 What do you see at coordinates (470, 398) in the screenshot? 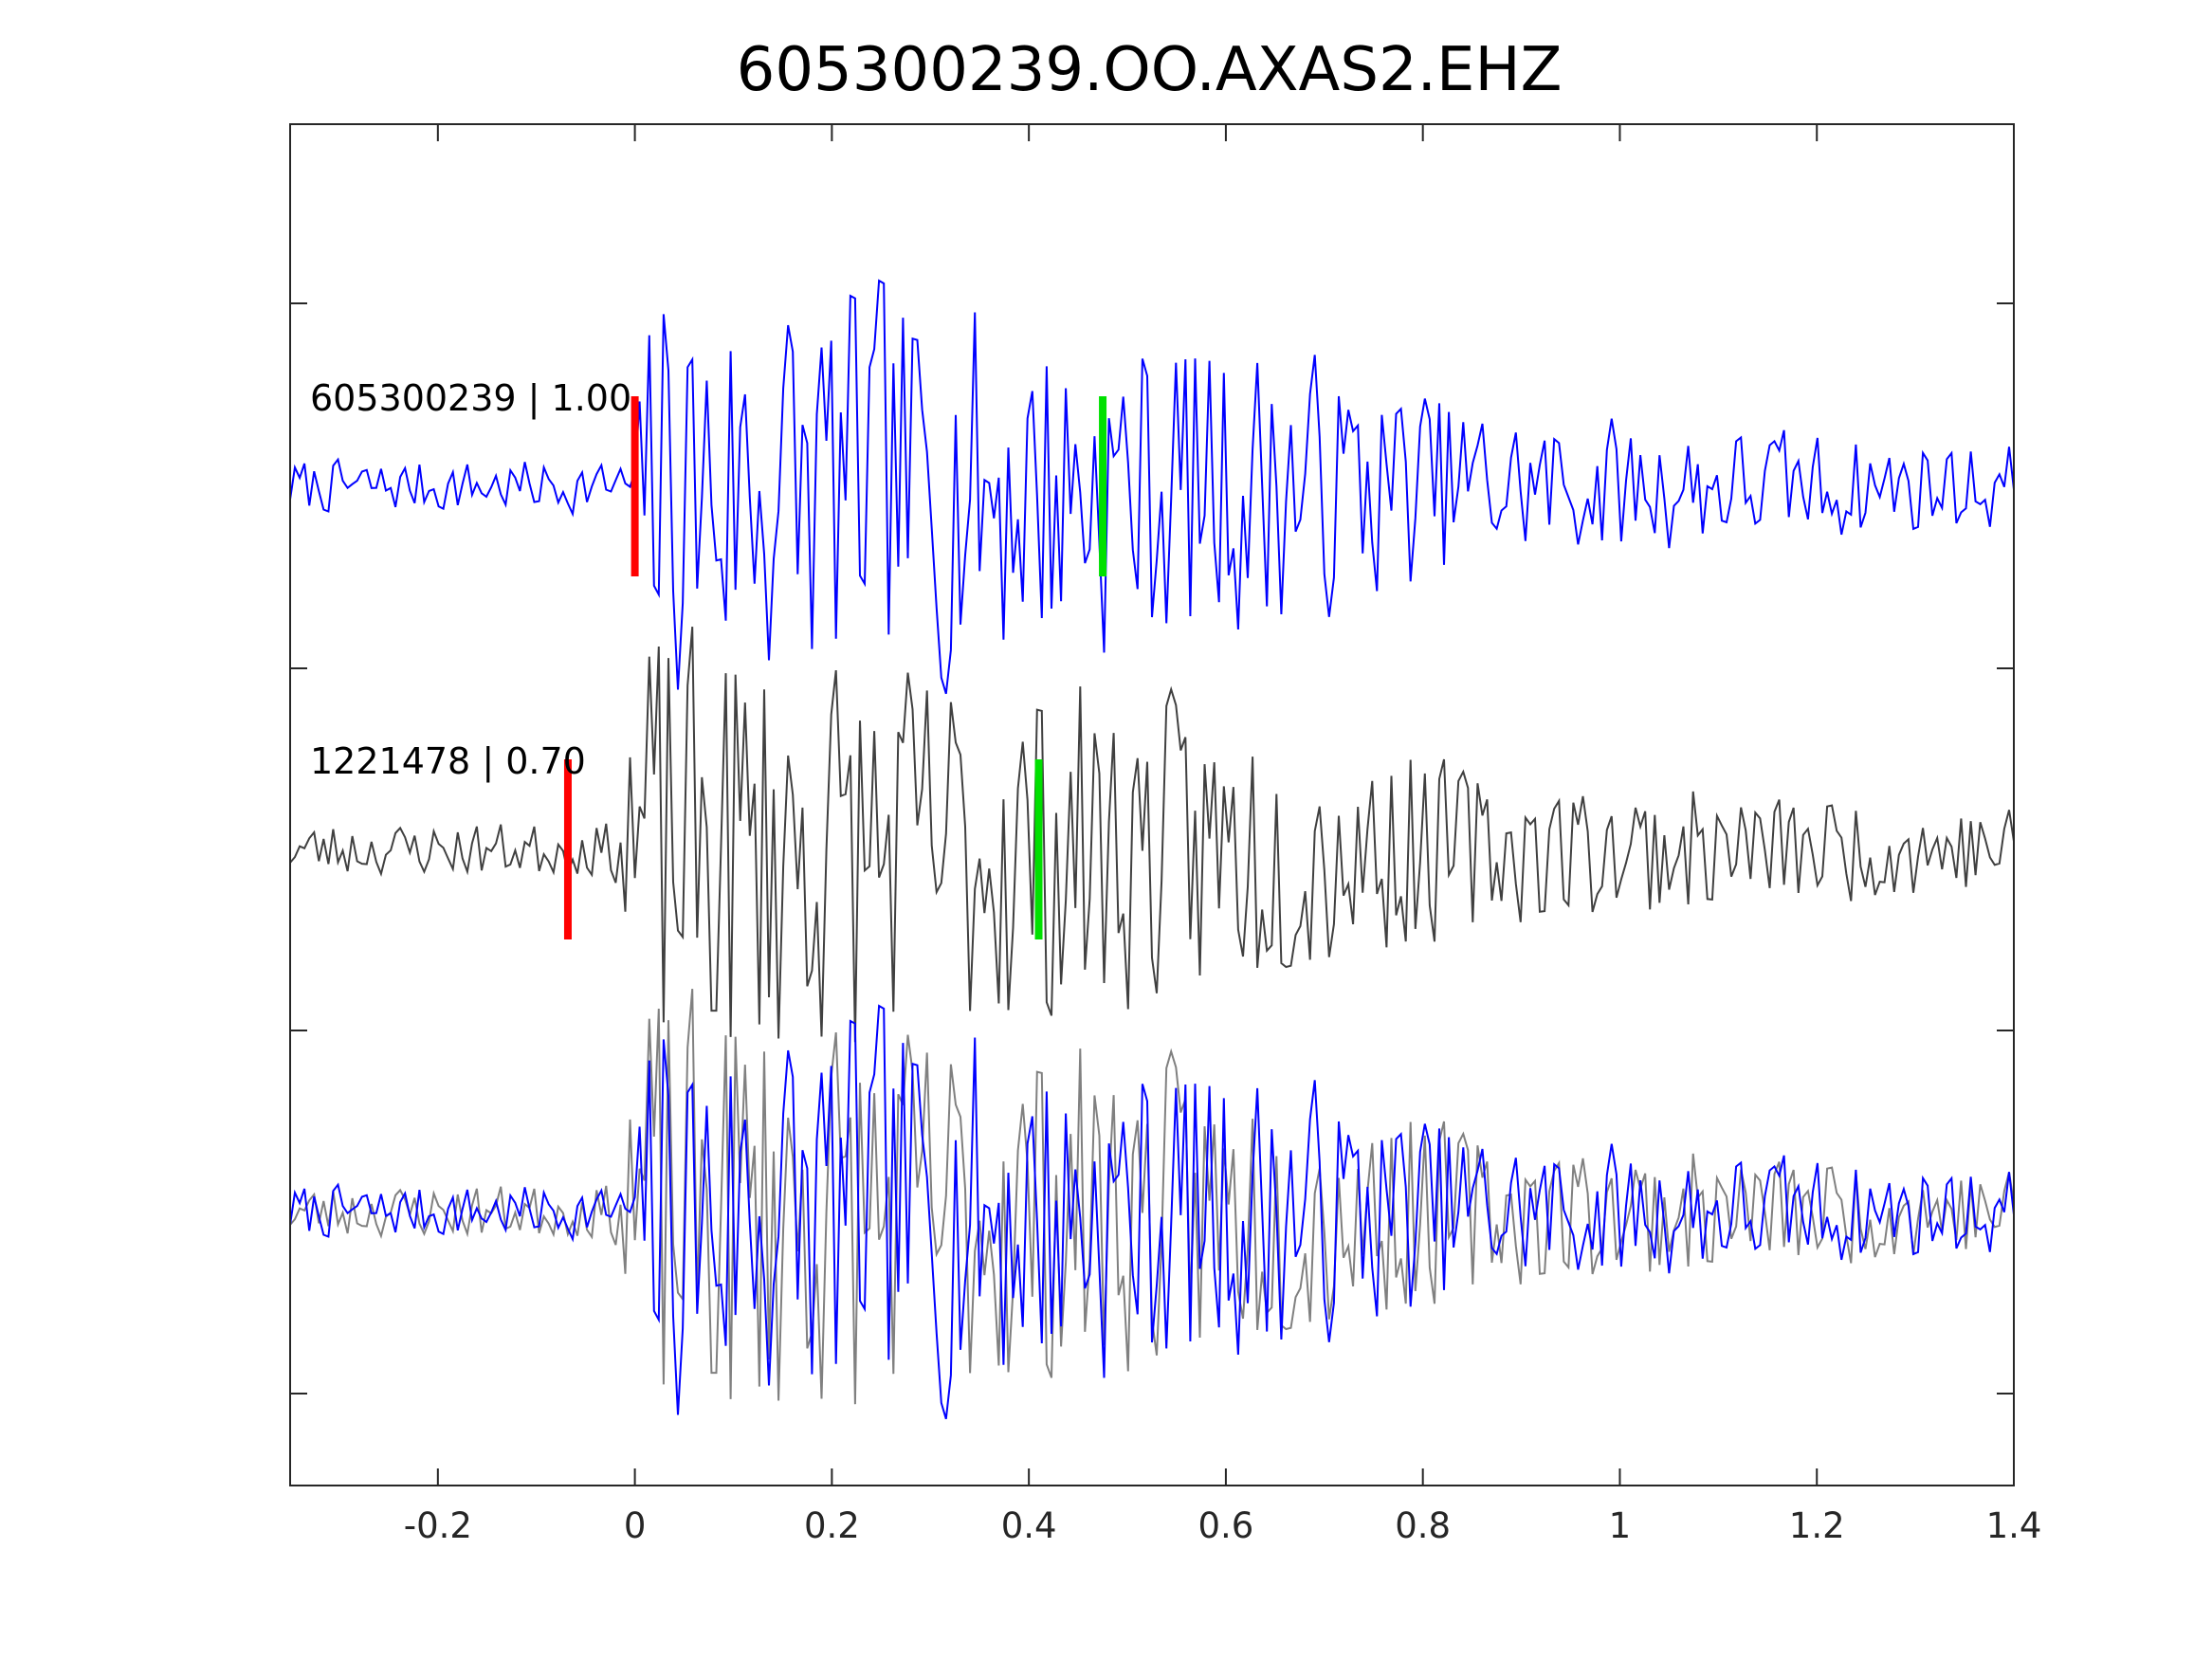
I see `trace-label: 605300239 | 1.00` at bounding box center [470, 398].